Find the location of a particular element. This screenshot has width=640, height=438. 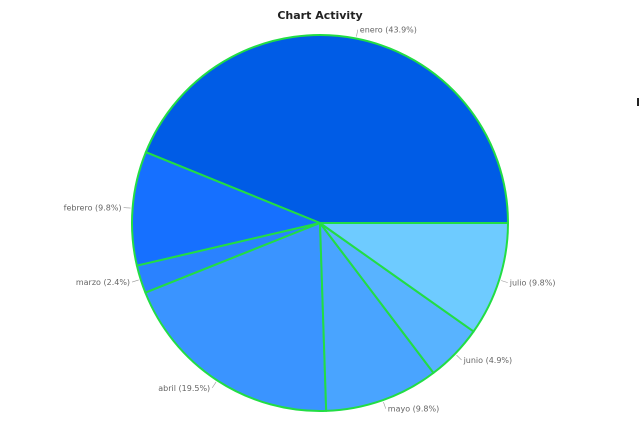

slice-label-junio: junio (4.9%) is located at coordinates (488, 360).